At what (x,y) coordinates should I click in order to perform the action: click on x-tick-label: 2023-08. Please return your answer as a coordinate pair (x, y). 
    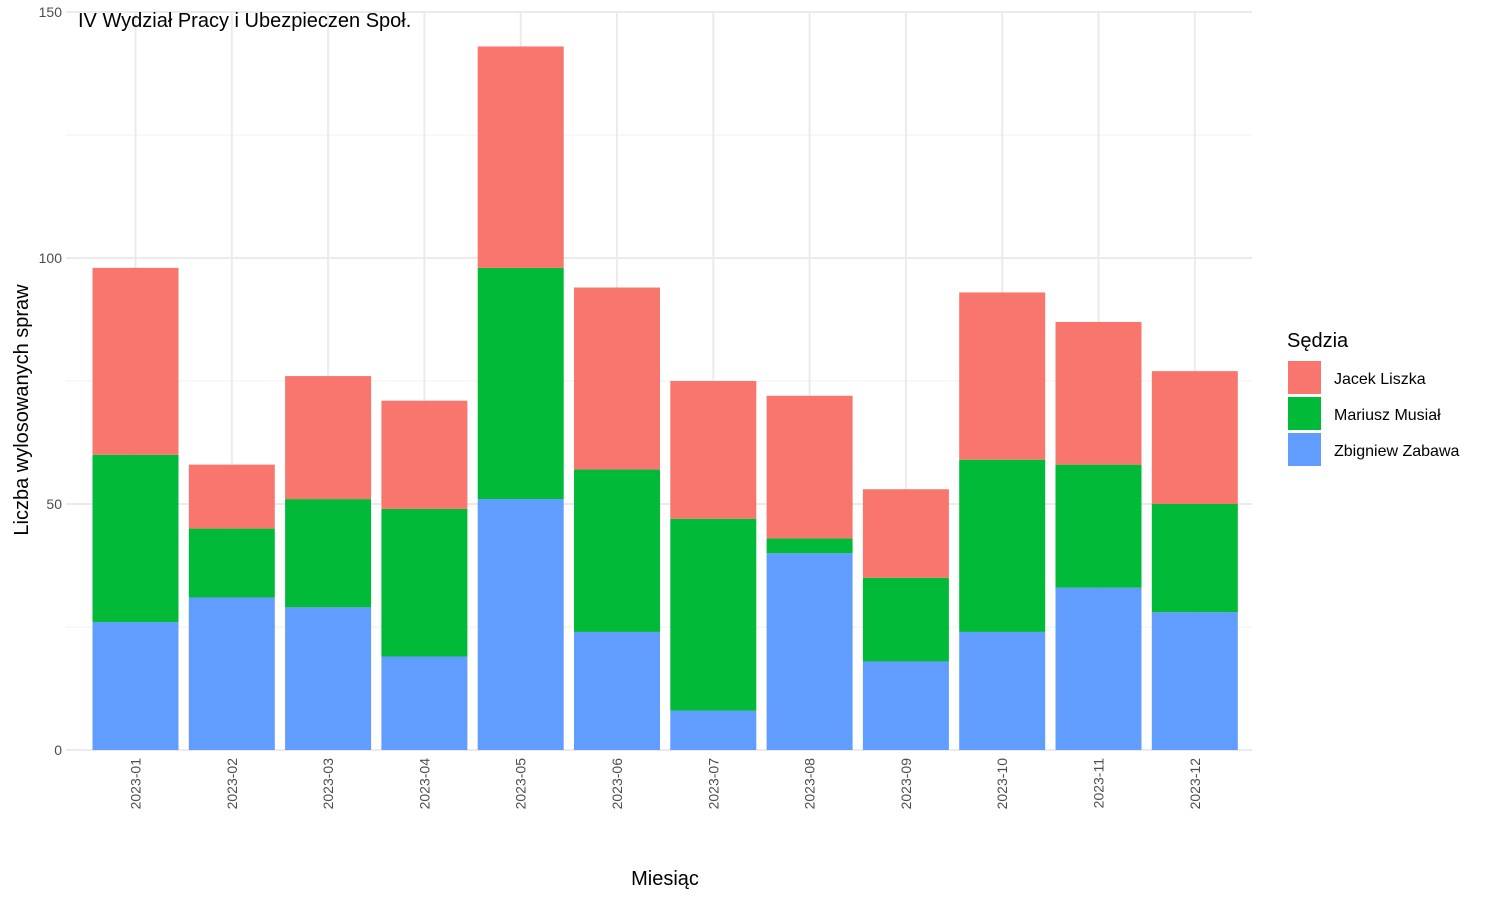
    Looking at the image, I should click on (810, 784).